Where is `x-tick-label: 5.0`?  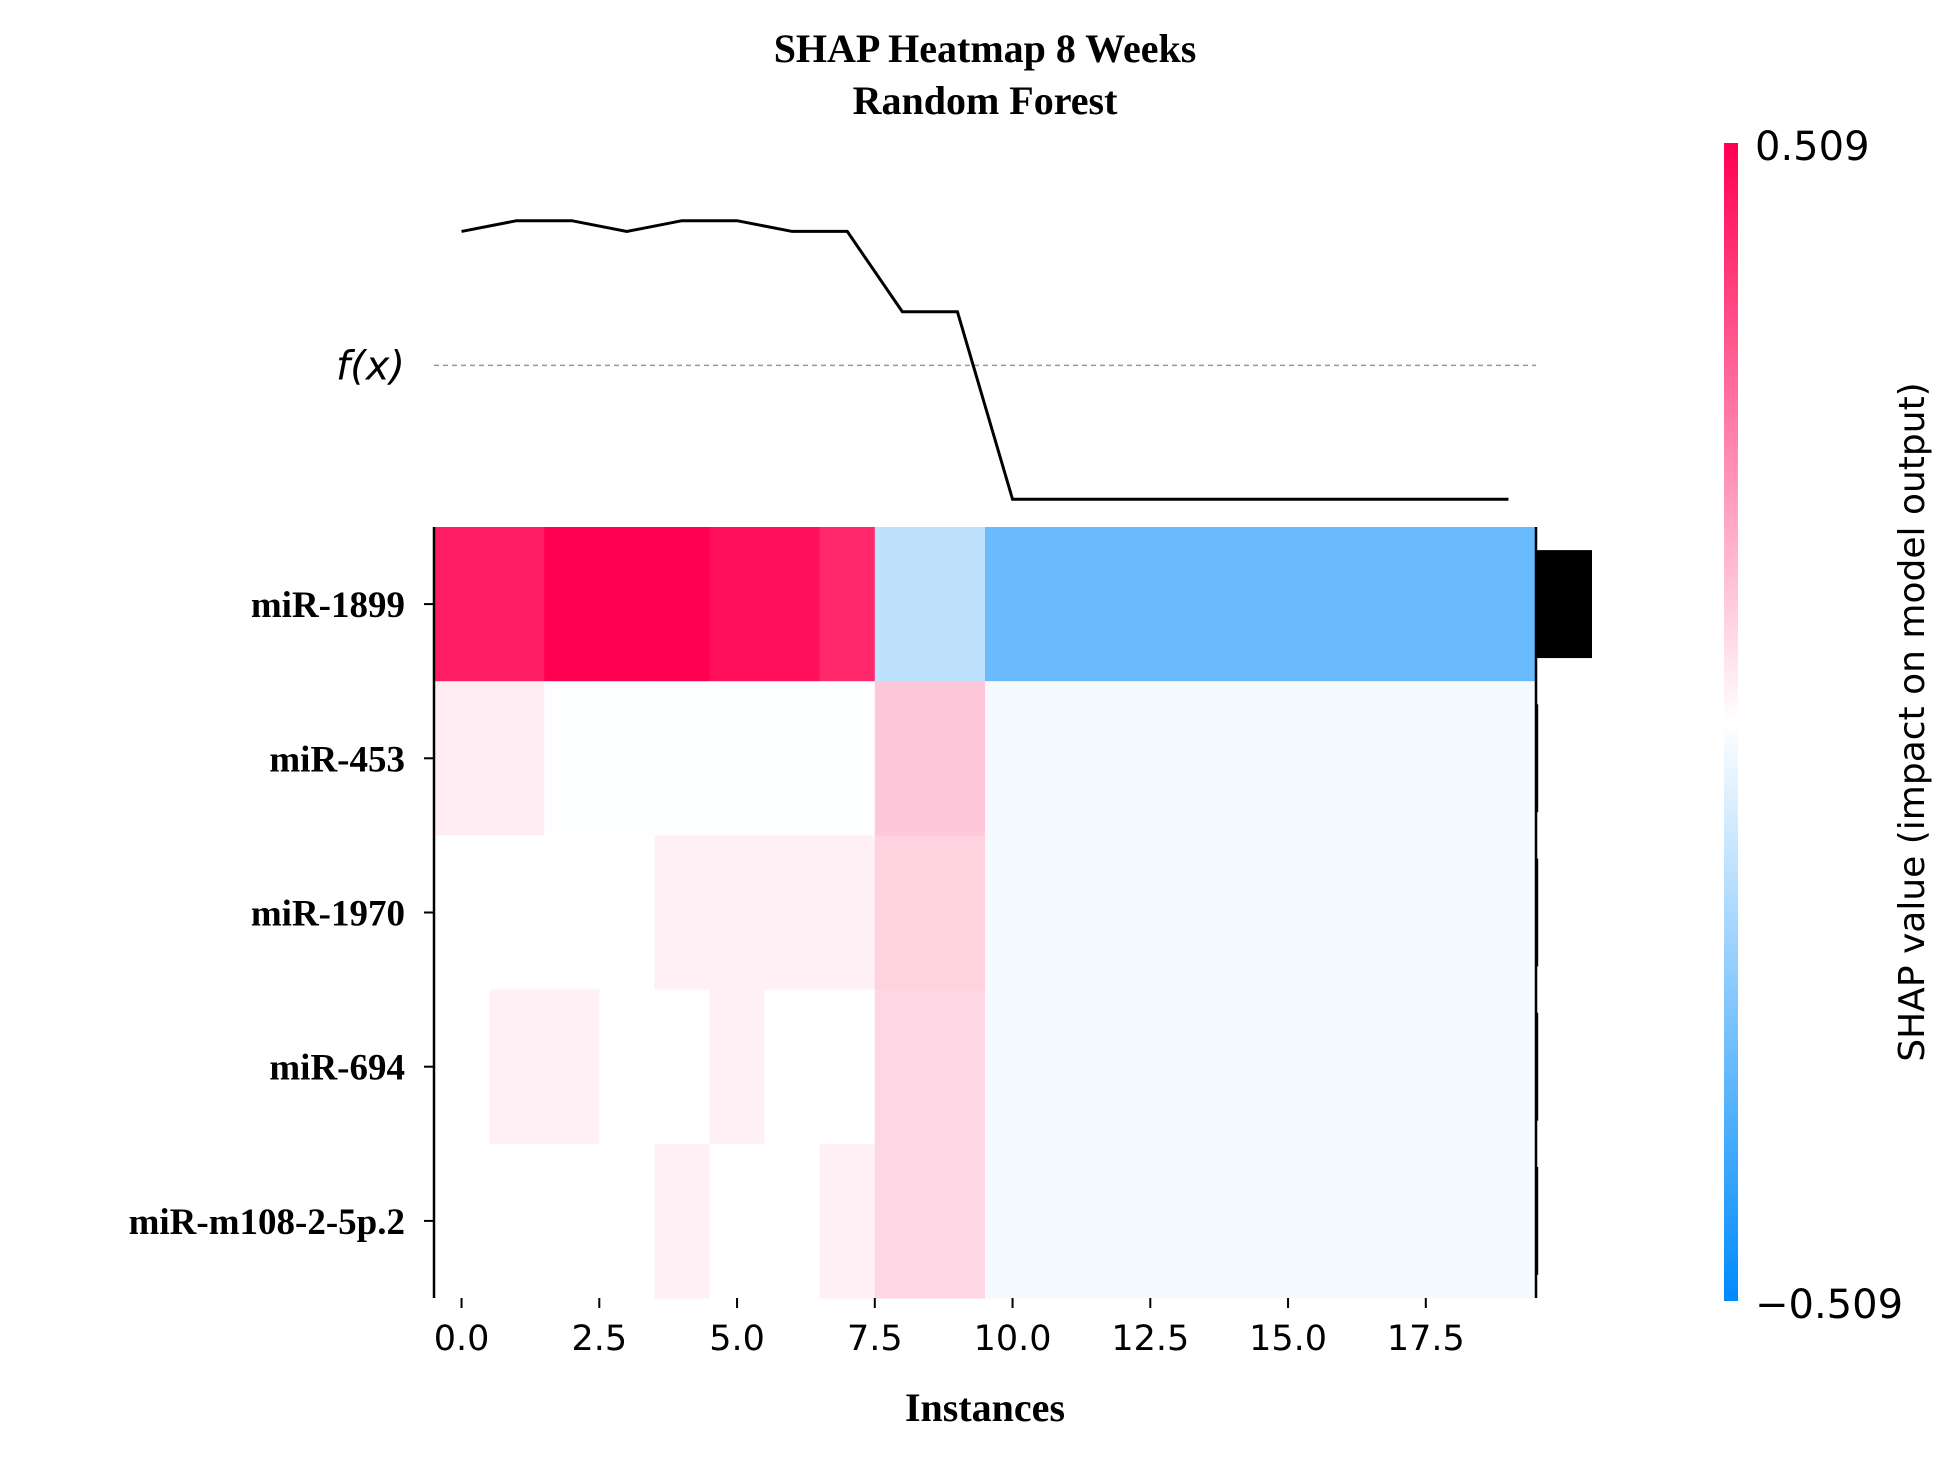
x-tick-label: 5.0 is located at coordinates (737, 1339).